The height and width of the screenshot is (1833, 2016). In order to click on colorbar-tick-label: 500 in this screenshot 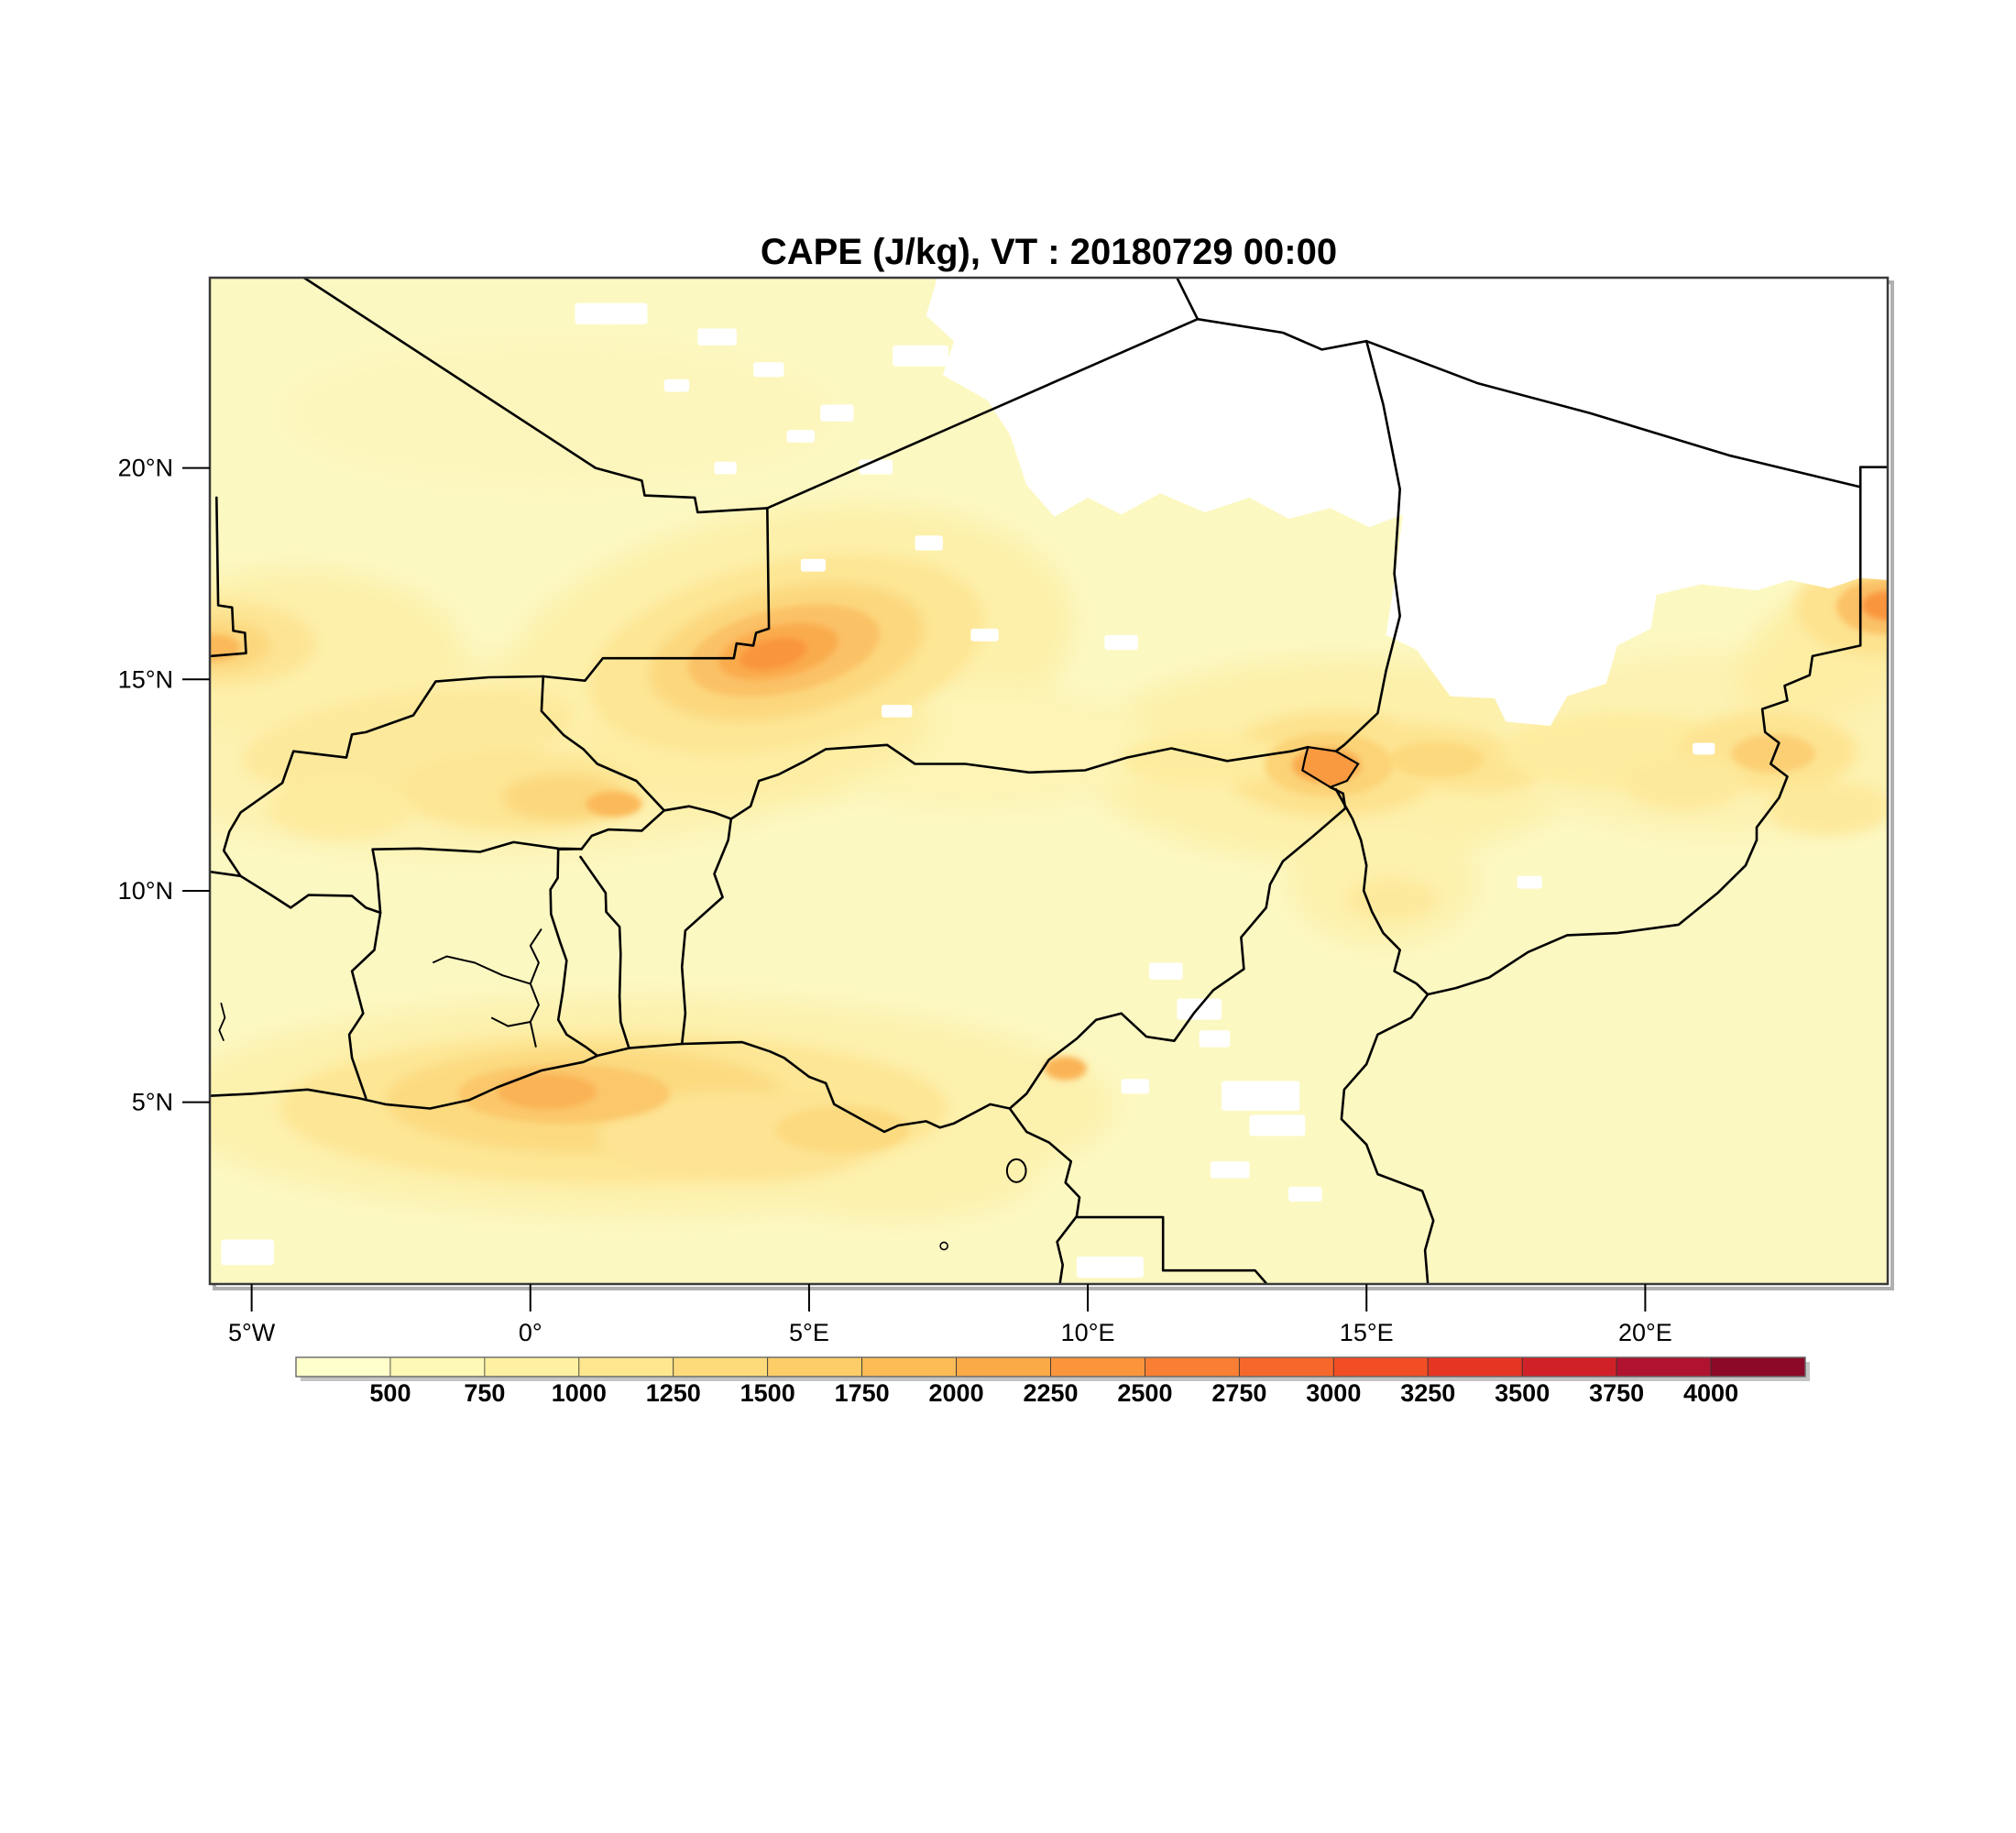, I will do `click(390, 1393)`.